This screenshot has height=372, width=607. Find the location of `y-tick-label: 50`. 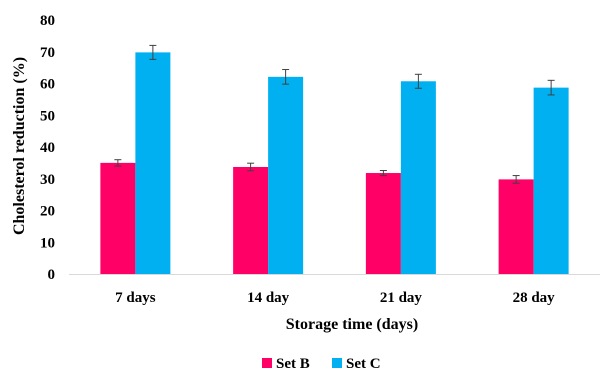

y-tick-label: 50 is located at coordinates (47, 116).